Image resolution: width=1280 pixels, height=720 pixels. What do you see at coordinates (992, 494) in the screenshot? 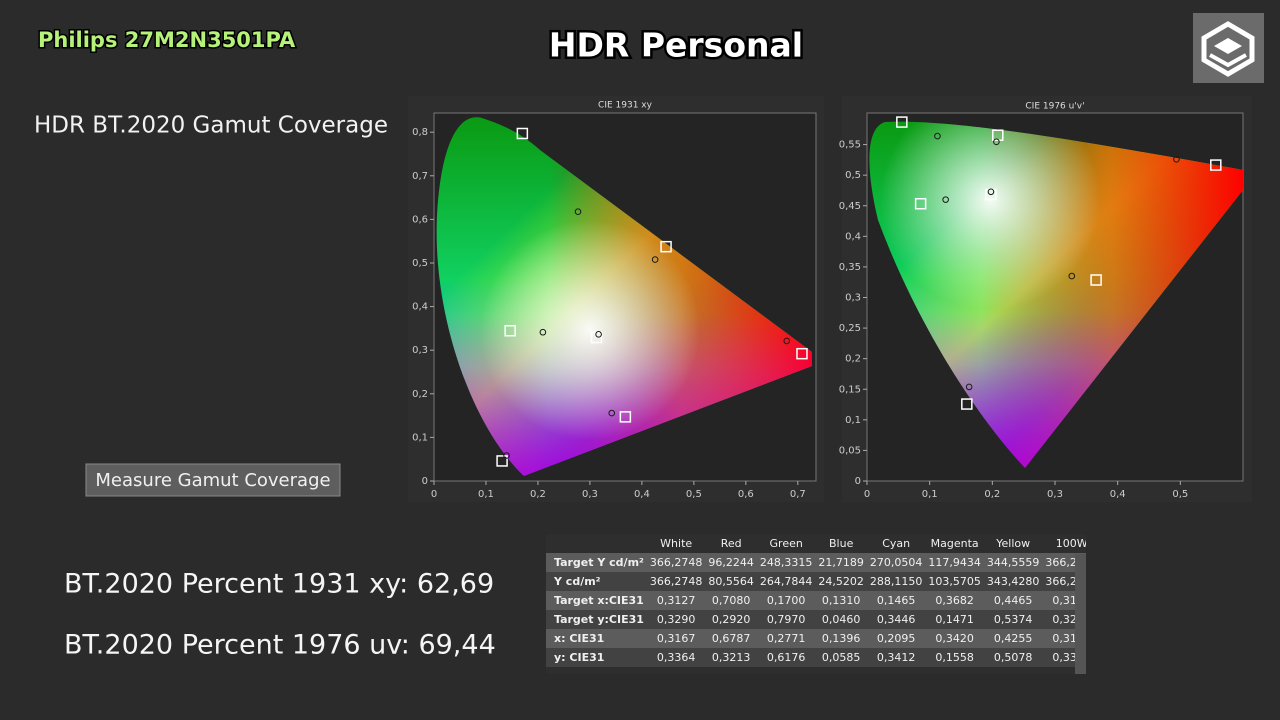
I see `x-tick-label: 0,2` at bounding box center [992, 494].